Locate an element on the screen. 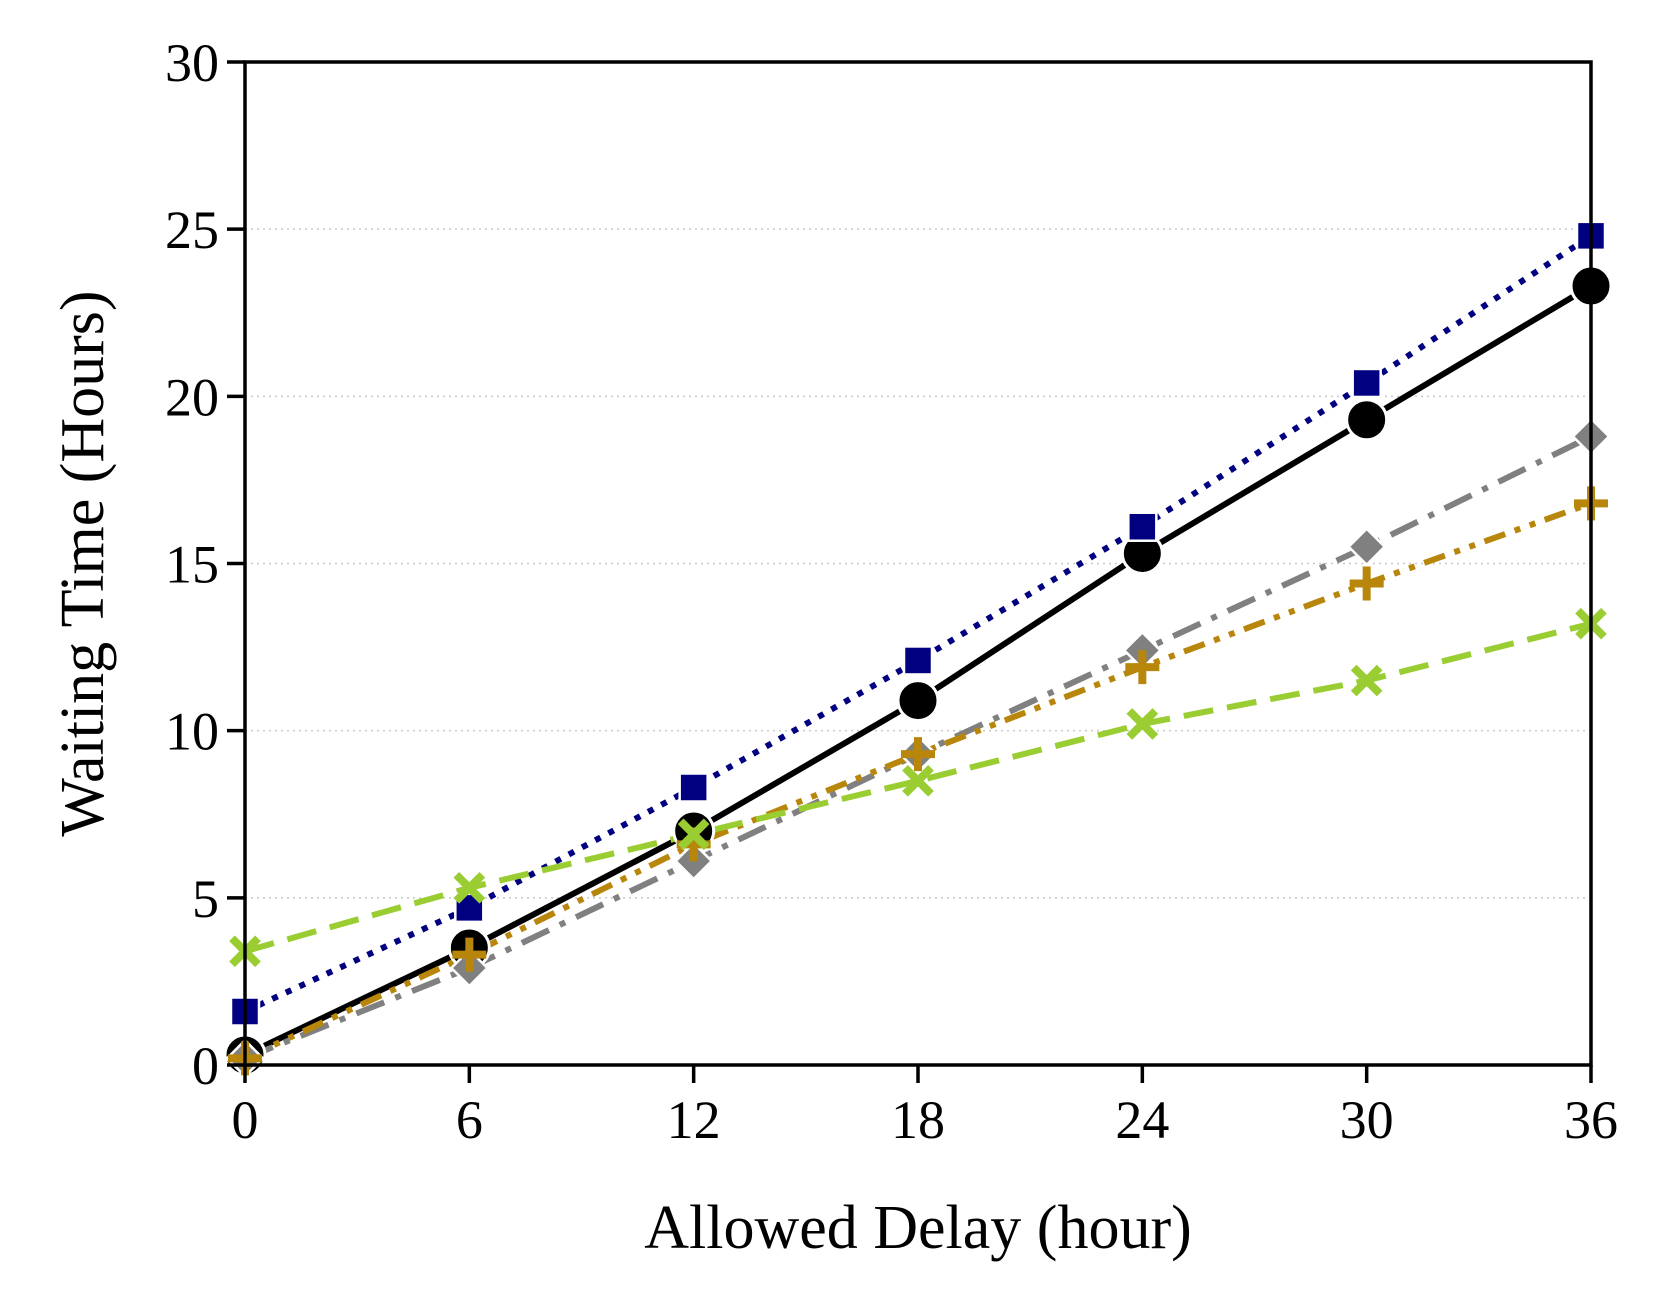 This screenshot has height=1303, width=1659. y-tick-label: 25 is located at coordinates (192, 230).